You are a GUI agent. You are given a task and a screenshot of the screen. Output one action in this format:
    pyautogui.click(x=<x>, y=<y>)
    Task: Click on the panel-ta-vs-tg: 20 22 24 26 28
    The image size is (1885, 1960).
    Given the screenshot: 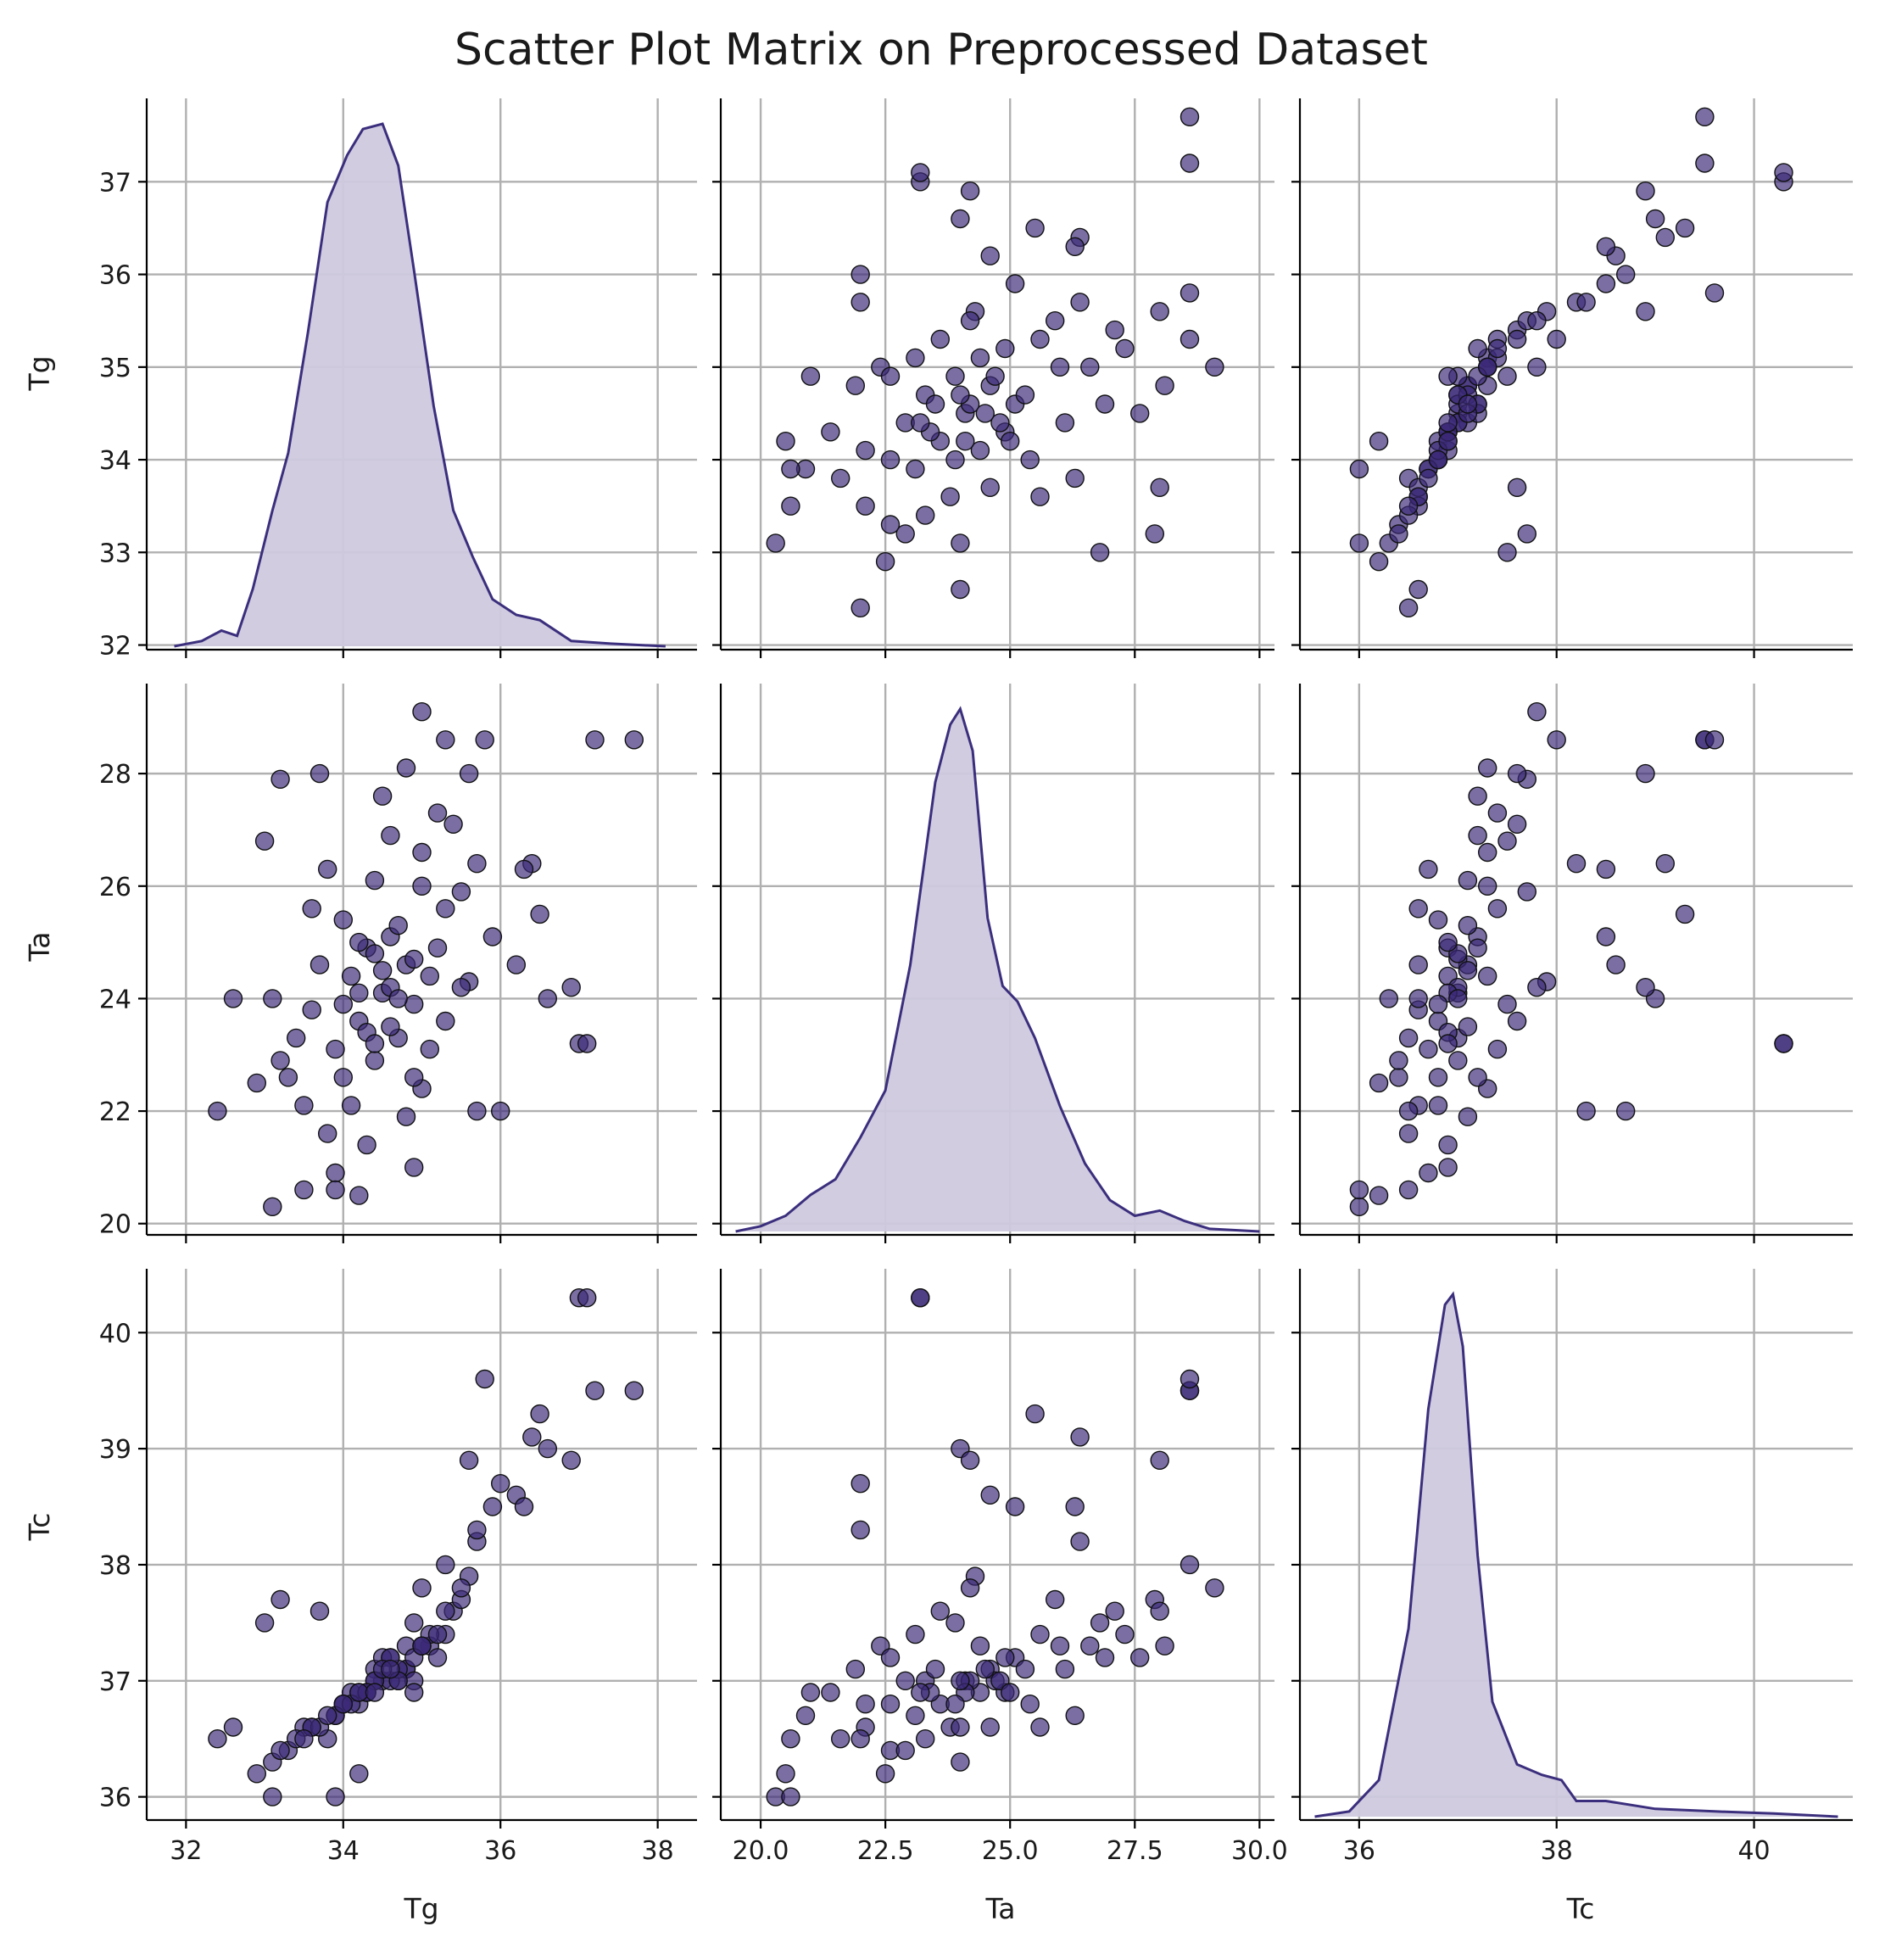 What is the action you would take?
    pyautogui.click(x=398, y=963)
    